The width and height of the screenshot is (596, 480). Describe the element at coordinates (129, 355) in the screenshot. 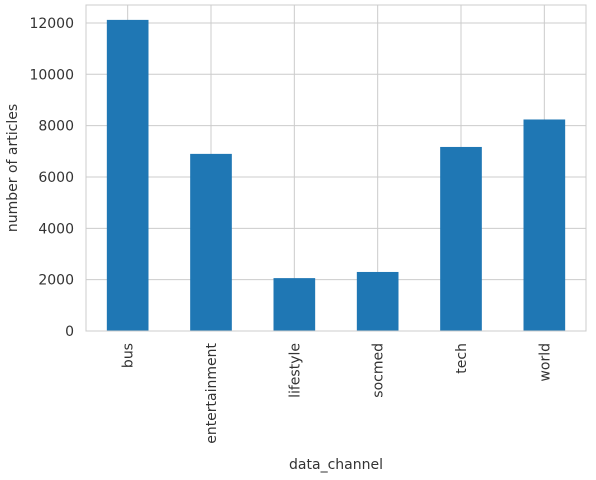

I see `x-tick-label: bus` at that location.